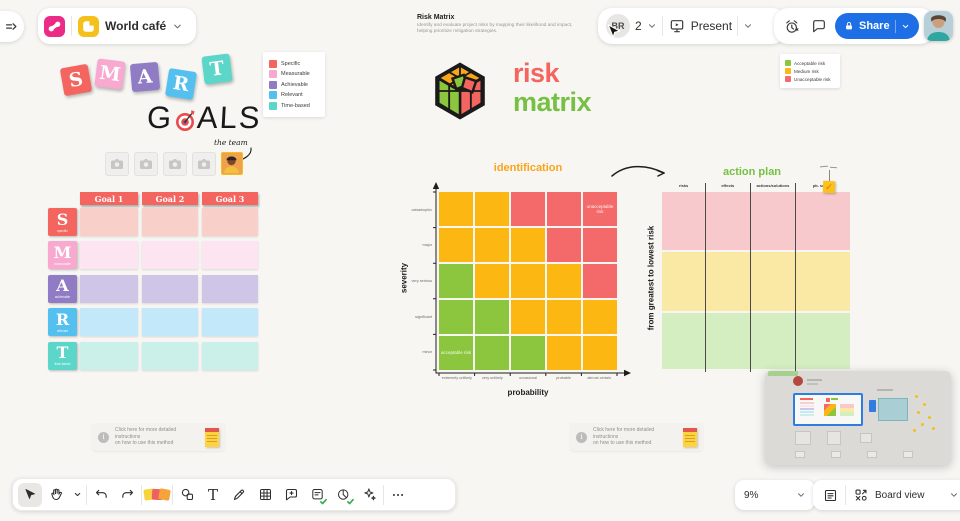  I want to click on risk-cell-r1c2, so click(528, 245).